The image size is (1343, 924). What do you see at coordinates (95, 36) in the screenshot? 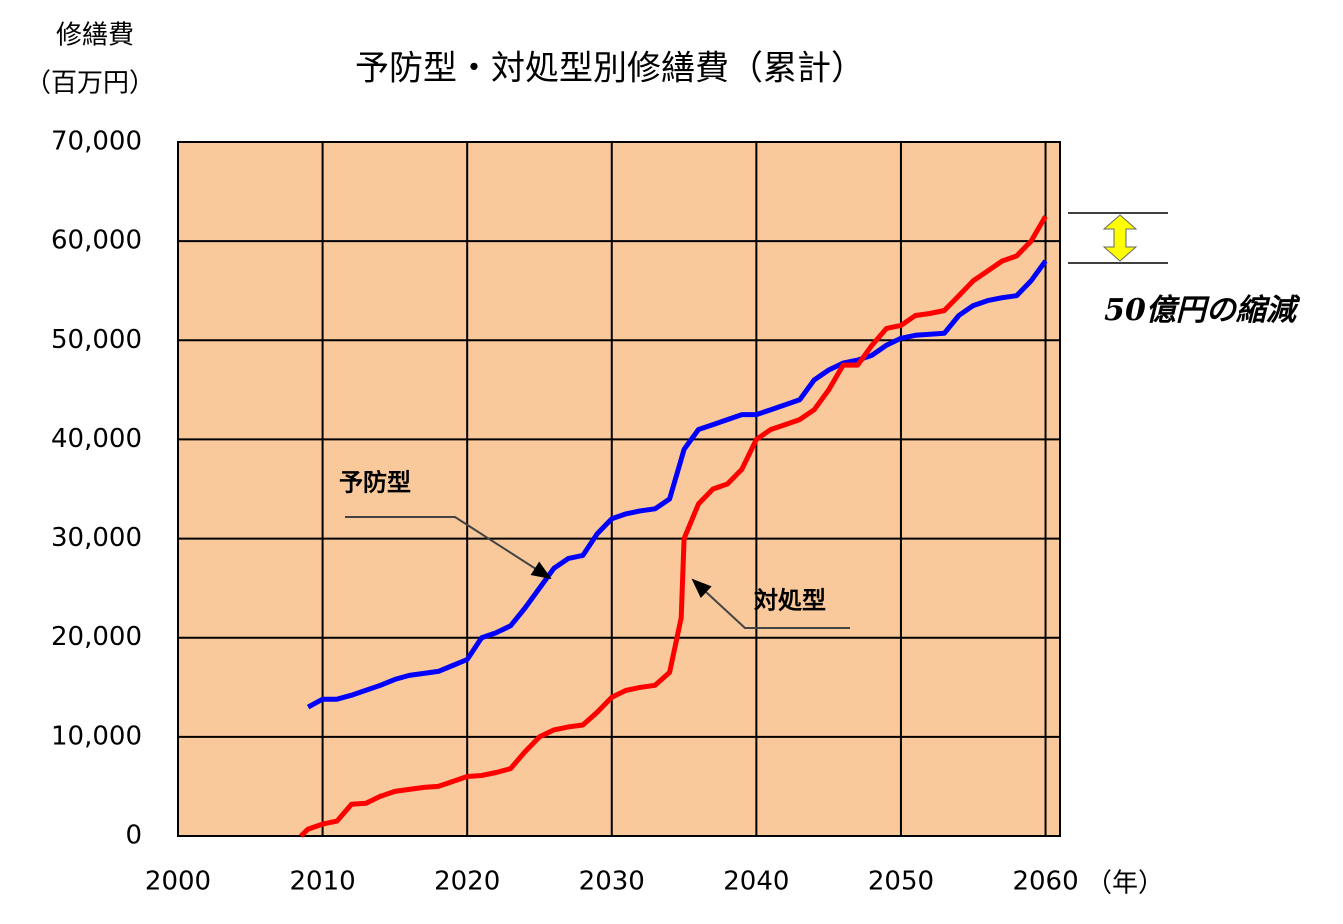
I see `y-axis-label: 修繕費` at bounding box center [95, 36].